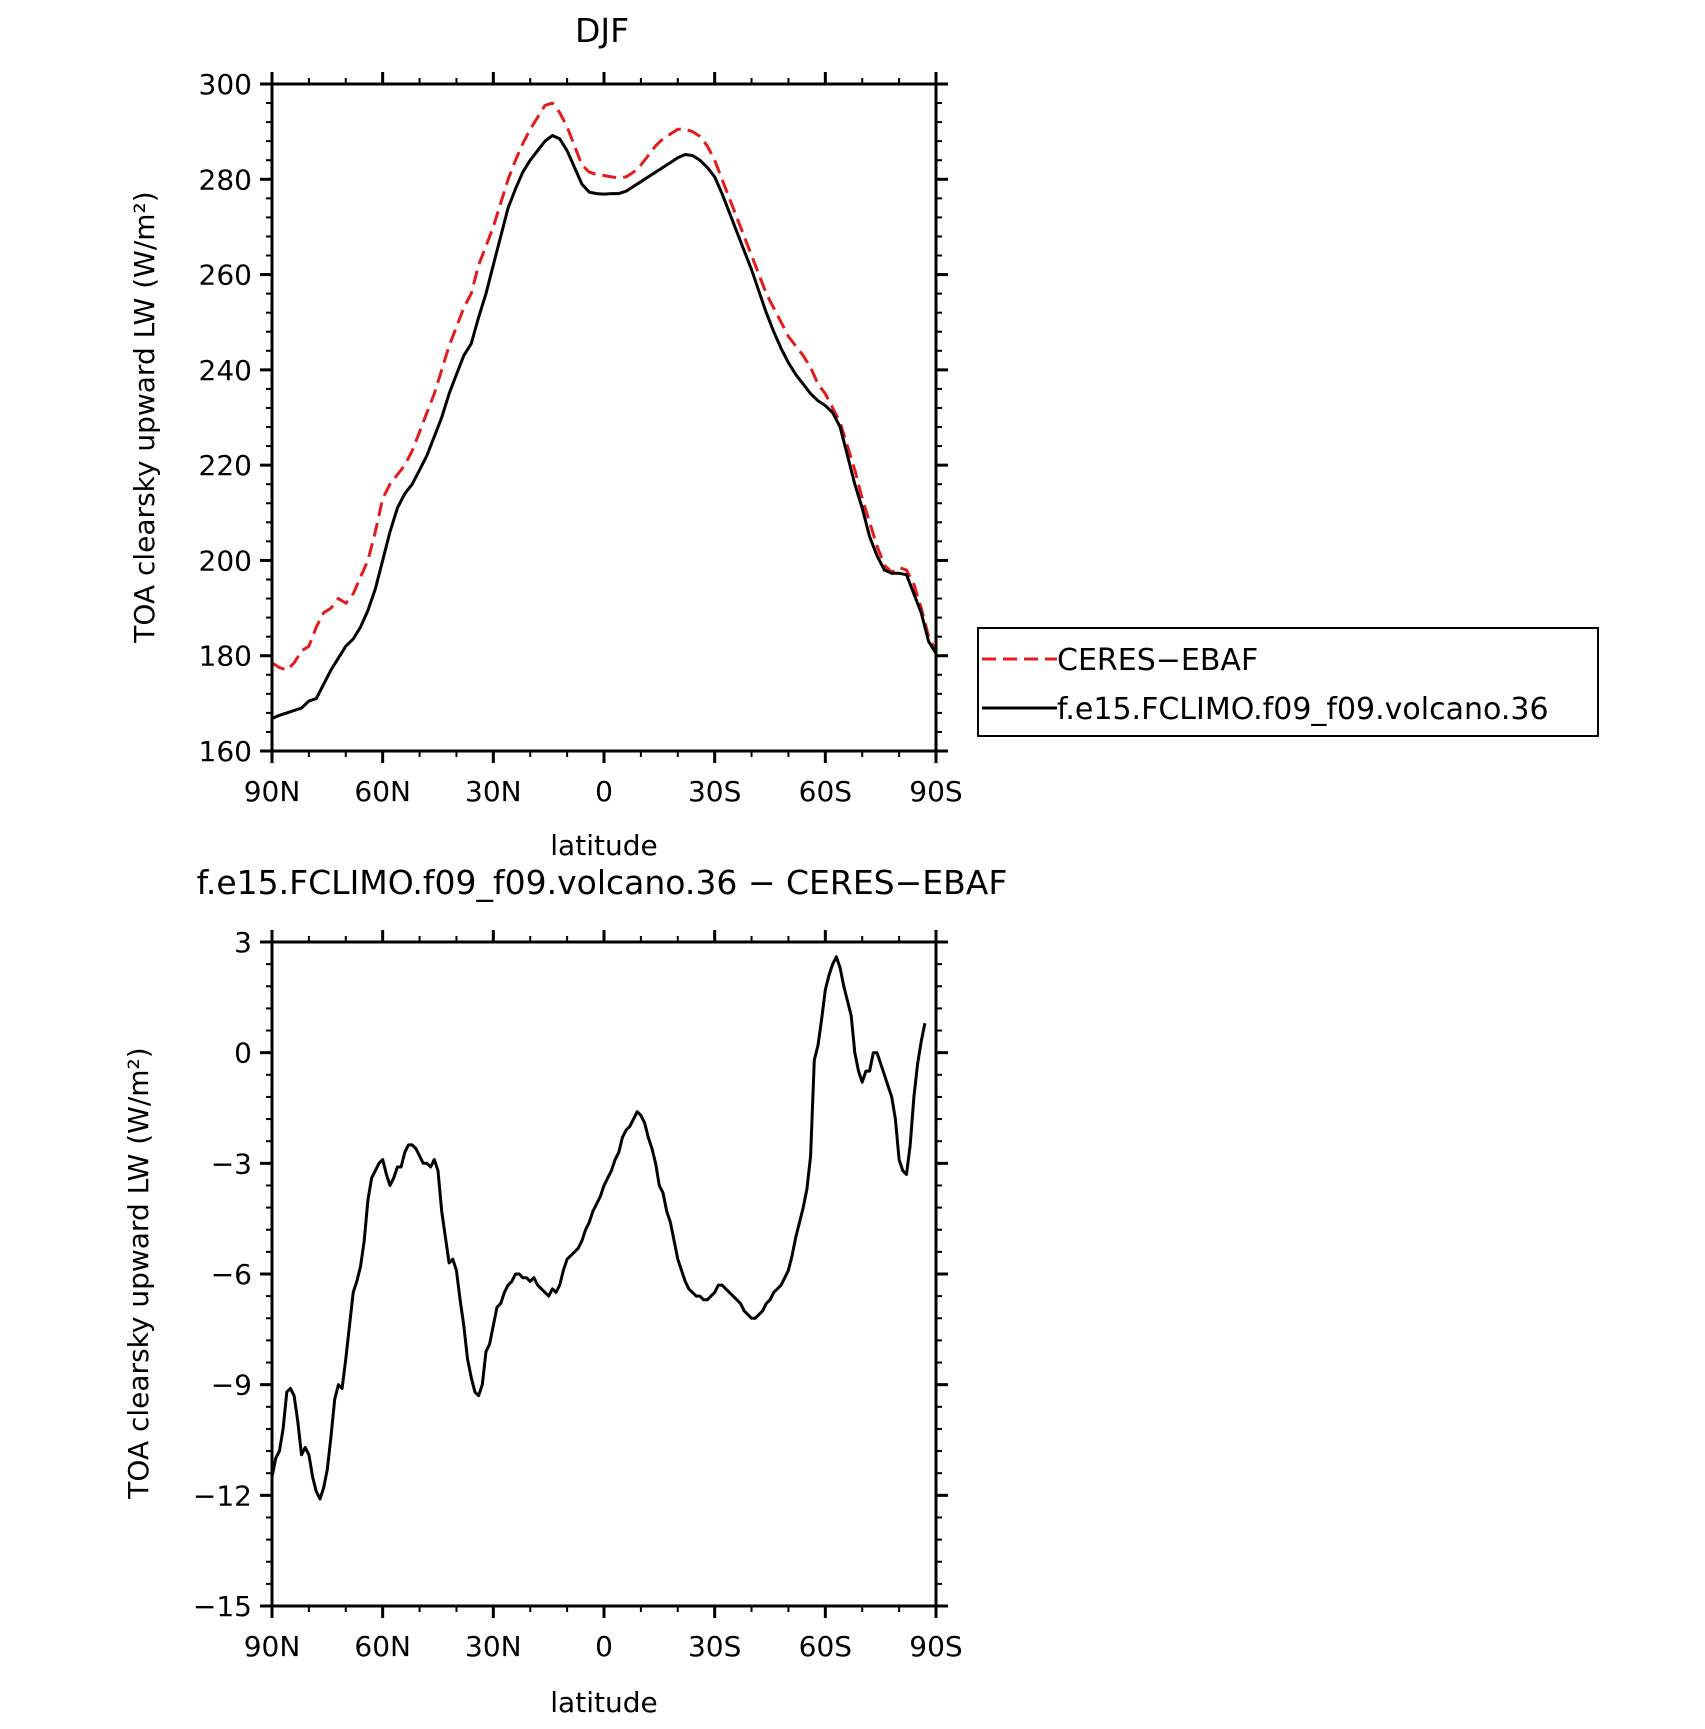 The image size is (1705, 1729). I want to click on top-y-tick-label-3: 220, so click(225, 465).